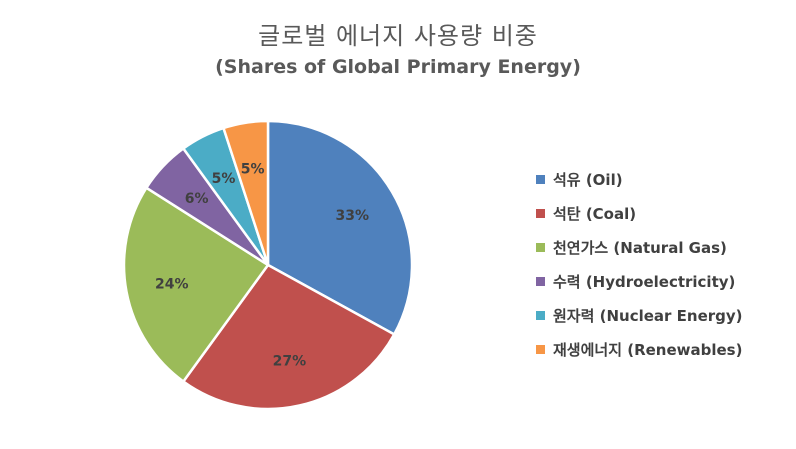  I want to click on legend-label: 석탄 (Coal), so click(595, 213).